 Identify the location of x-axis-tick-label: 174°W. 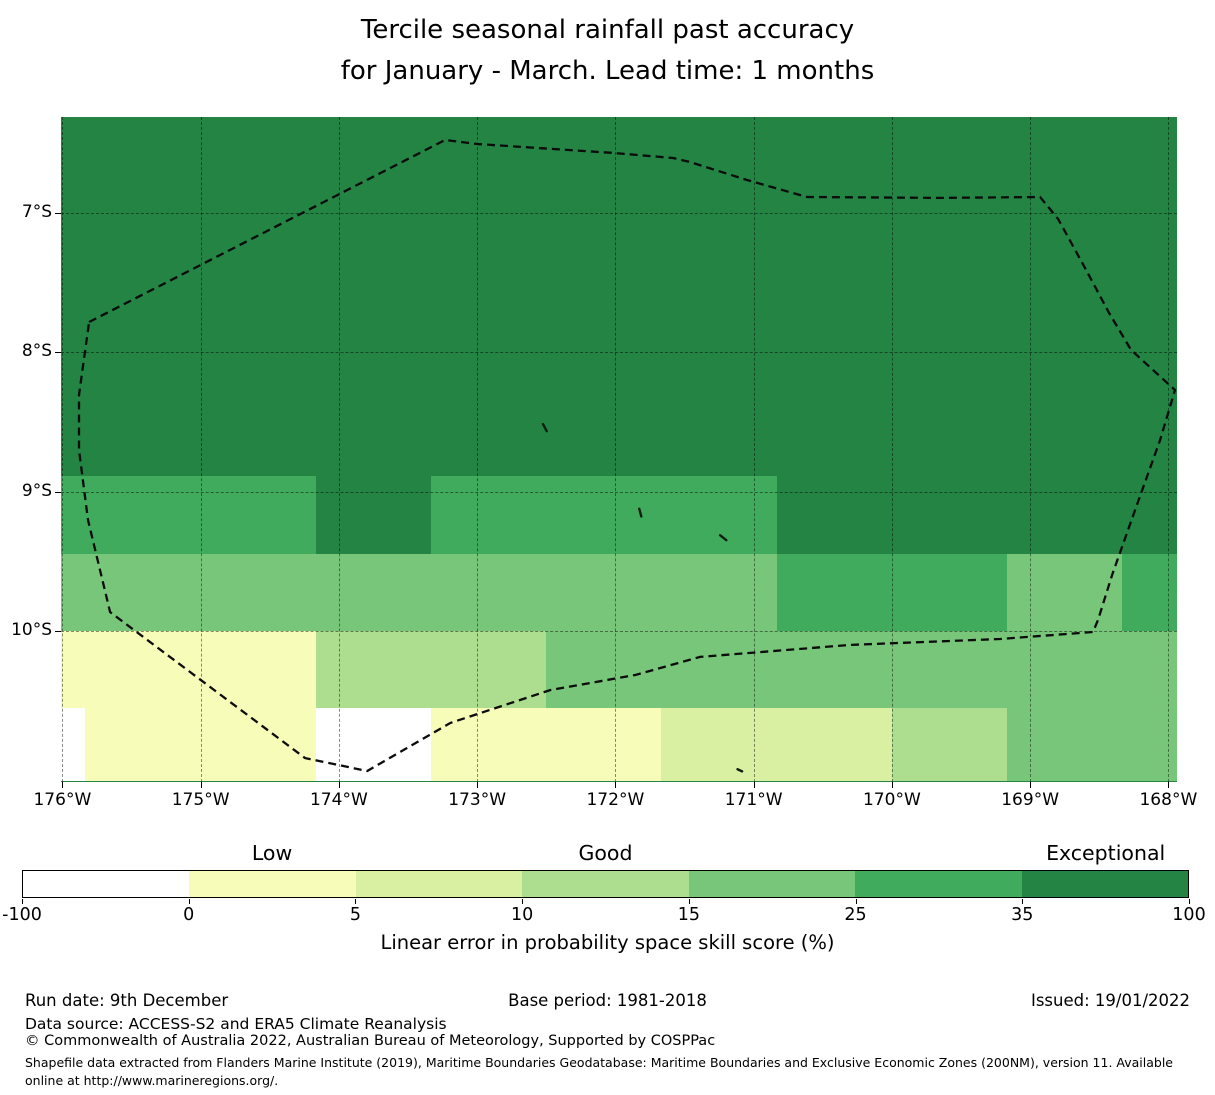
(338, 800).